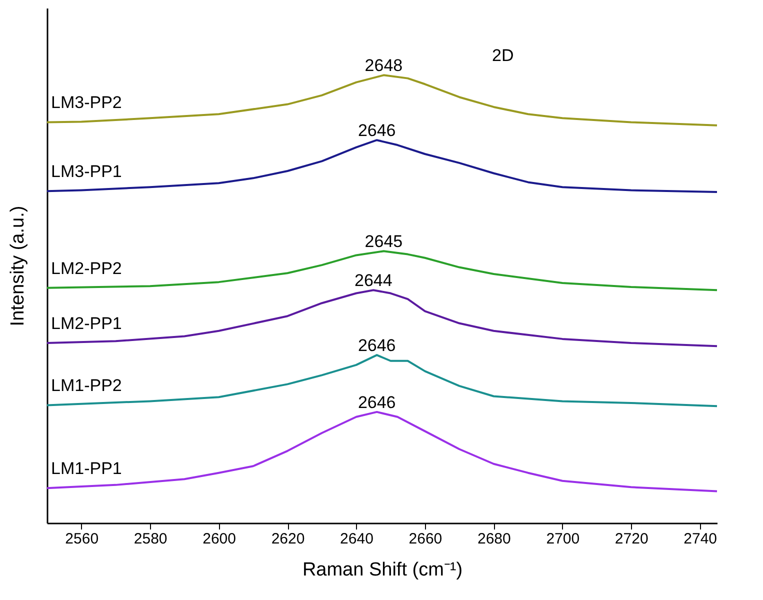 This screenshot has width=763, height=600. Describe the element at coordinates (86, 323) in the screenshot. I see `series-label: LM2-PP1` at that location.